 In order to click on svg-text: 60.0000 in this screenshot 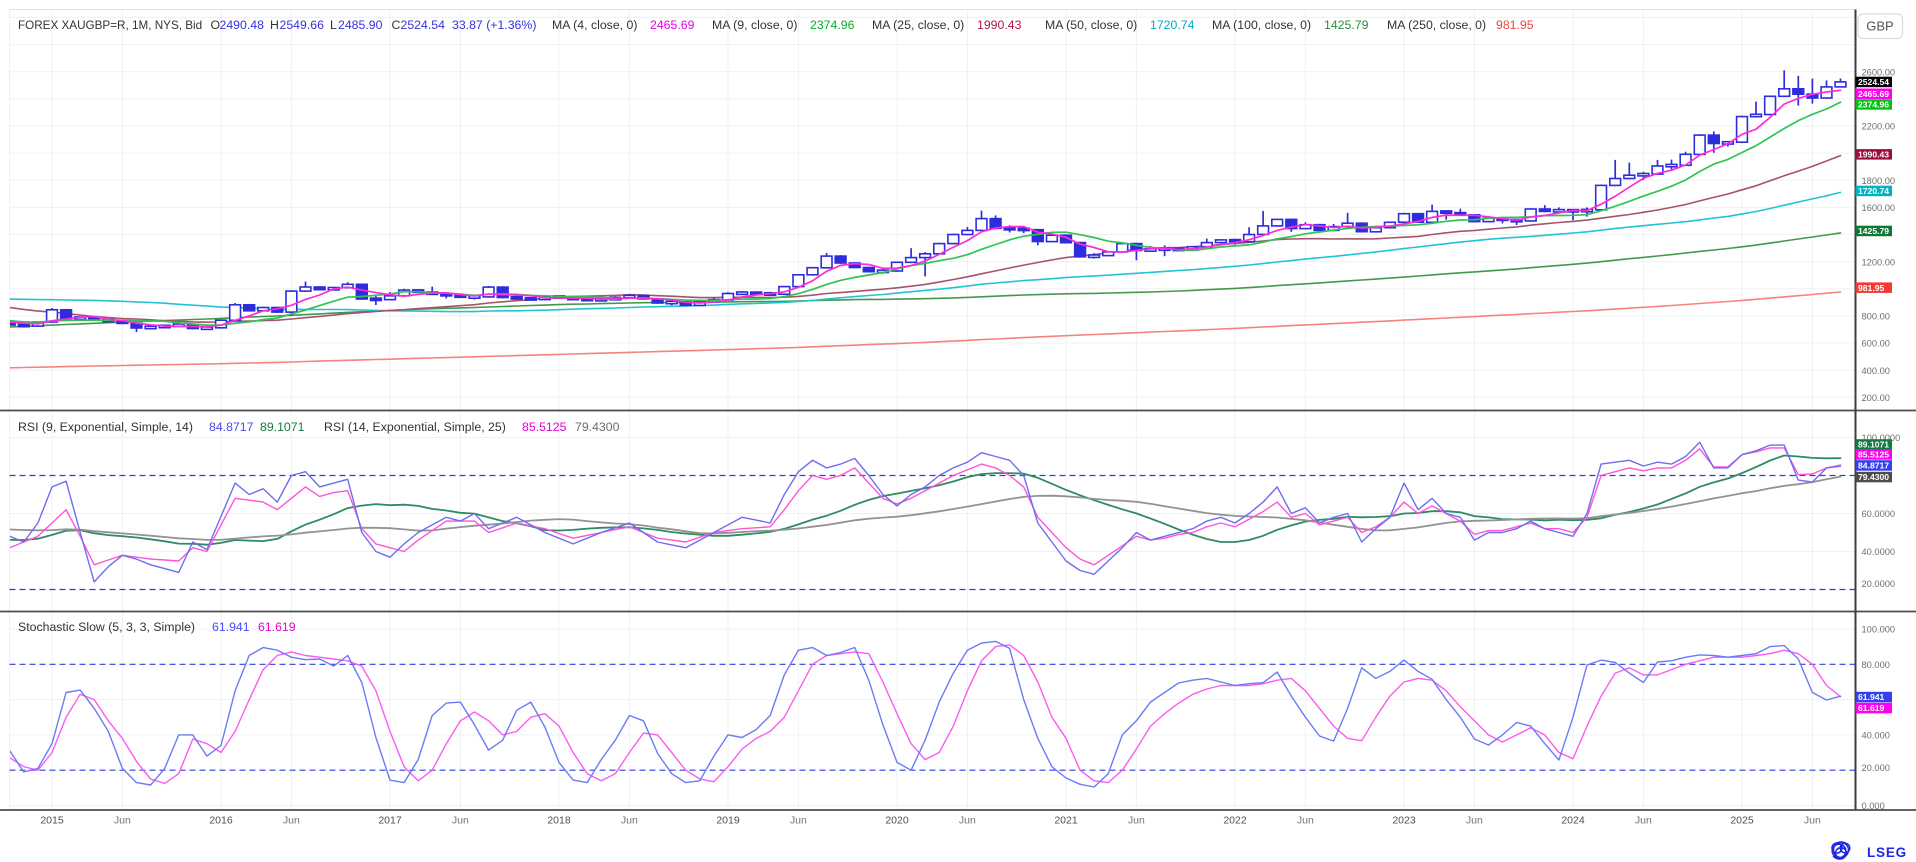, I will do `click(1879, 514)`.